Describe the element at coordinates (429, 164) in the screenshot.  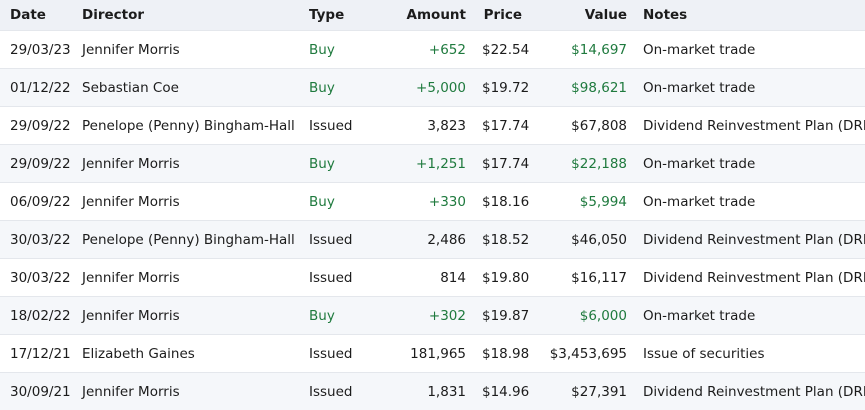
I see `table-cell: +1,251` at that location.